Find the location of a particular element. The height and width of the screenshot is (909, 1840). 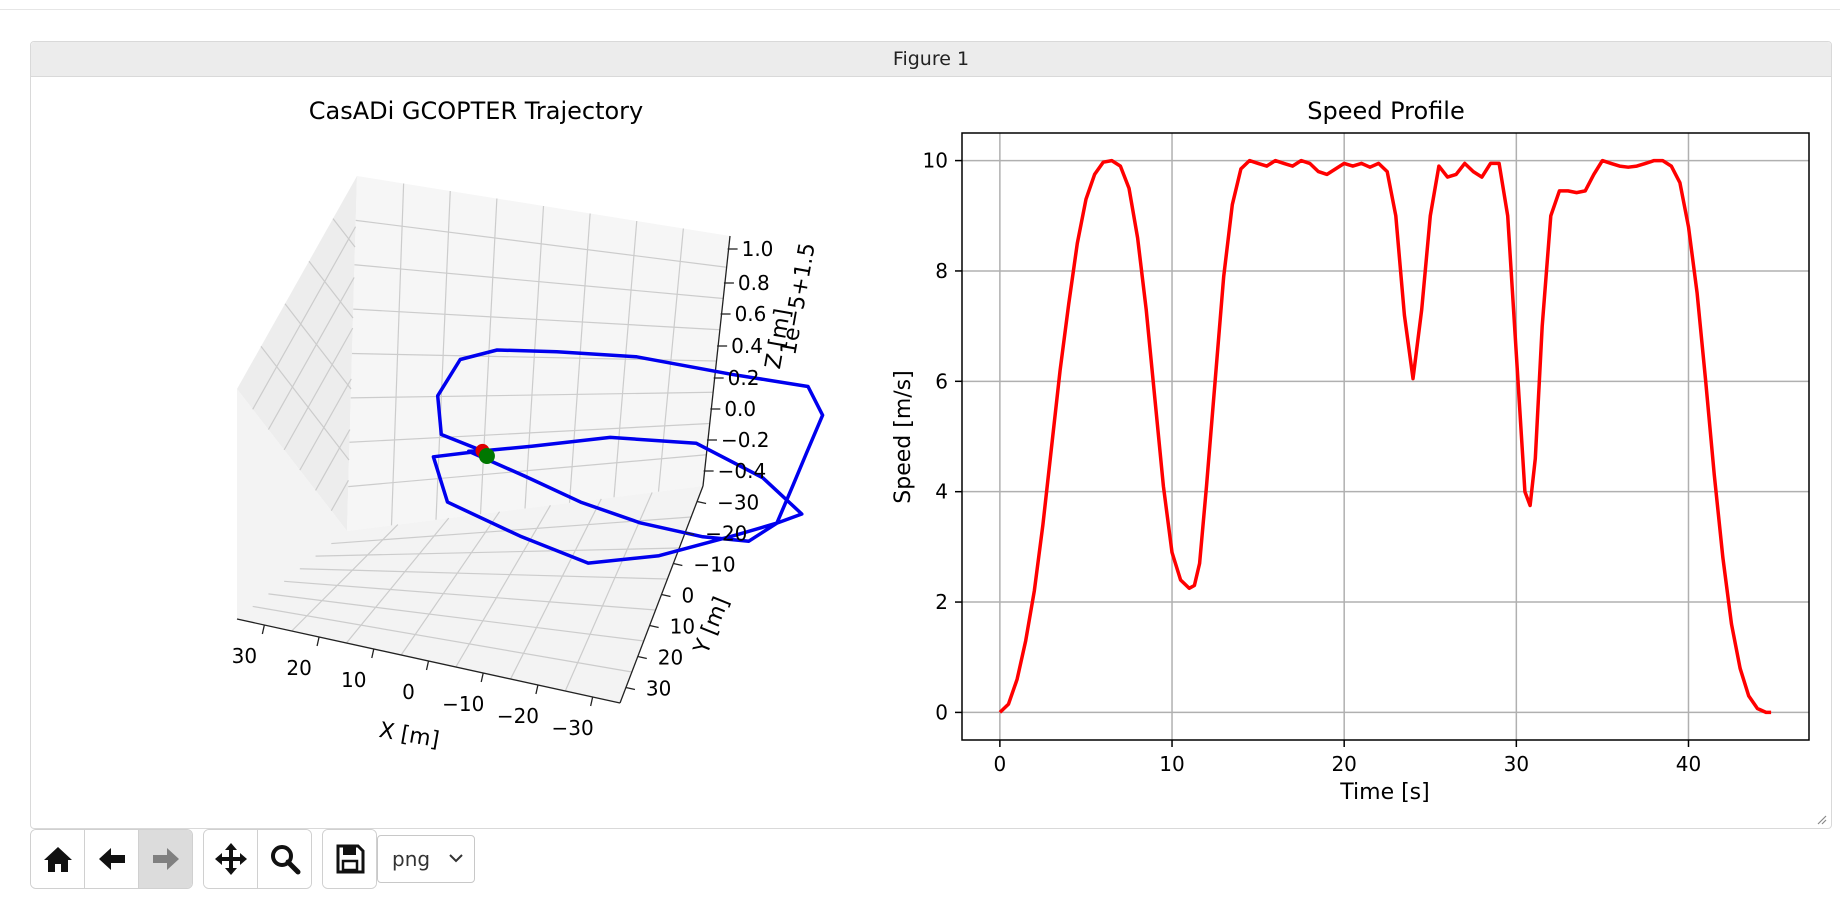

figure-title: Figure 1 is located at coordinates (931, 59).